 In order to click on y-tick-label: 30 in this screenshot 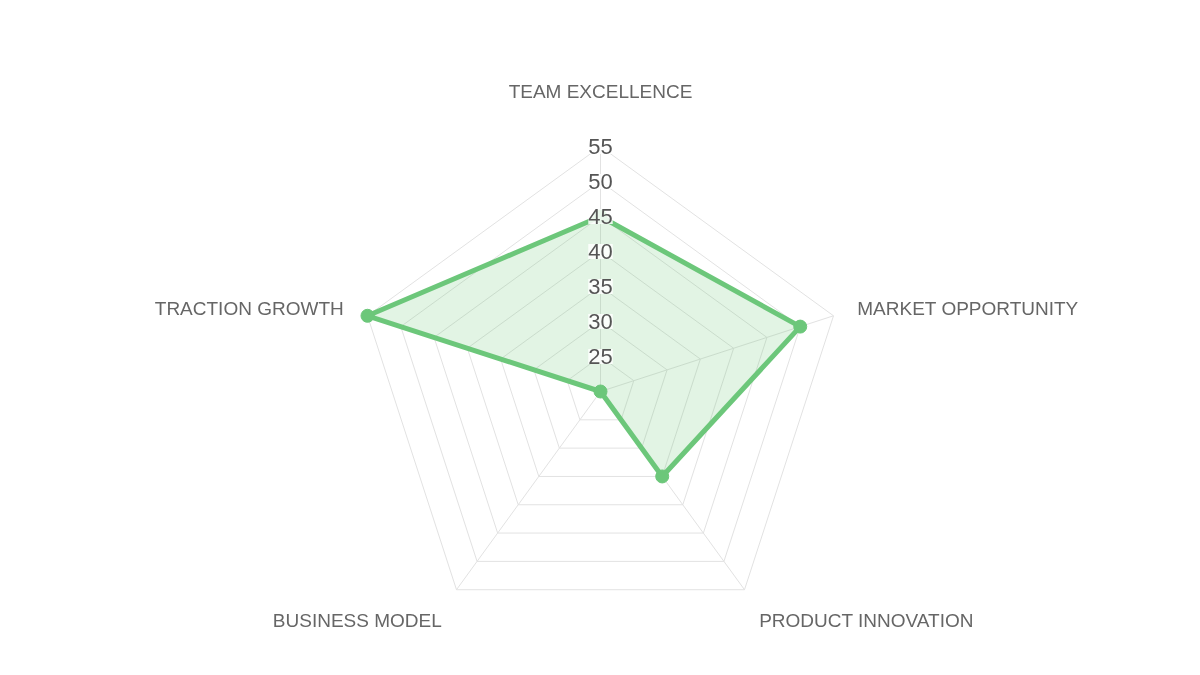, I will do `click(600, 321)`.